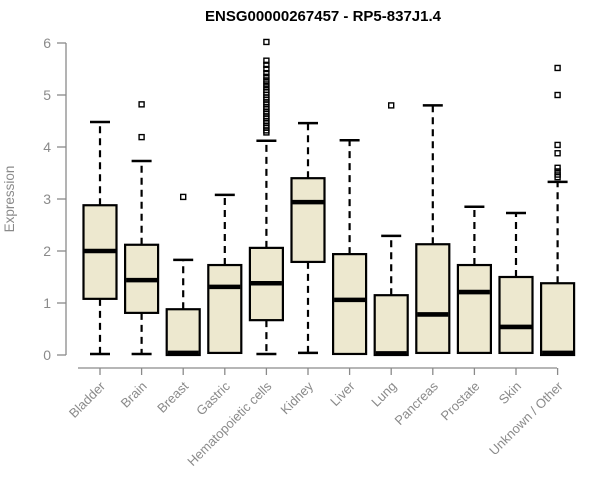 The height and width of the screenshot is (500, 600). I want to click on y-tick-label-3: 3, so click(47, 199).